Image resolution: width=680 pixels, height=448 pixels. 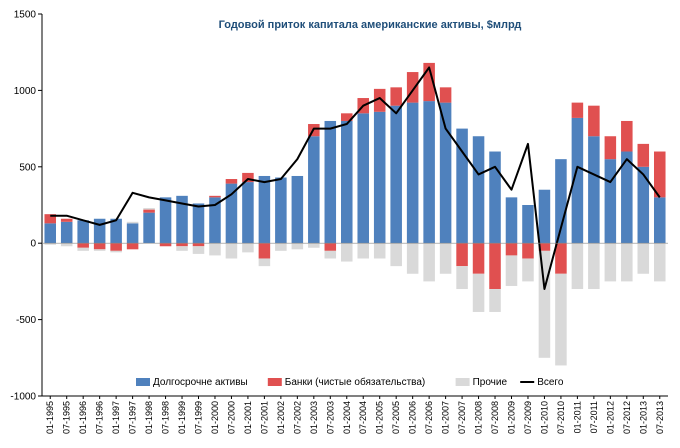 What do you see at coordinates (231, 417) in the screenshot?
I see `x-tick-label: 07-2000` at bounding box center [231, 417].